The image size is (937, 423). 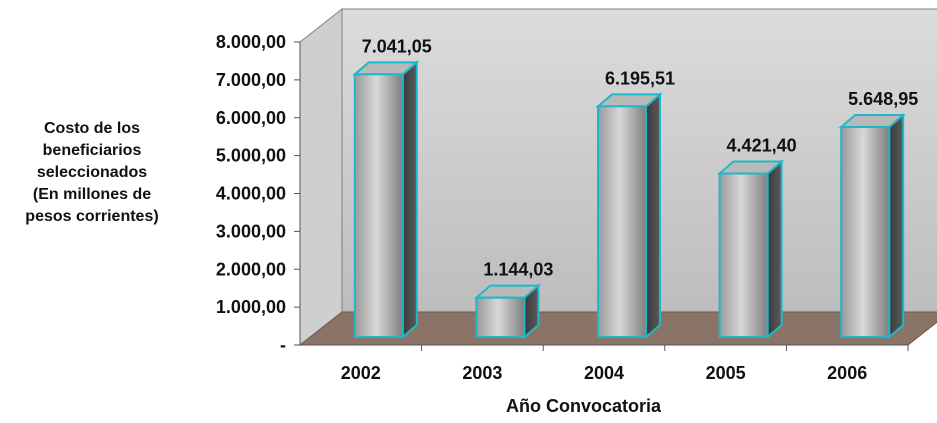 What do you see at coordinates (251, 307) in the screenshot?
I see `y-tick-label: 1.000,00` at bounding box center [251, 307].